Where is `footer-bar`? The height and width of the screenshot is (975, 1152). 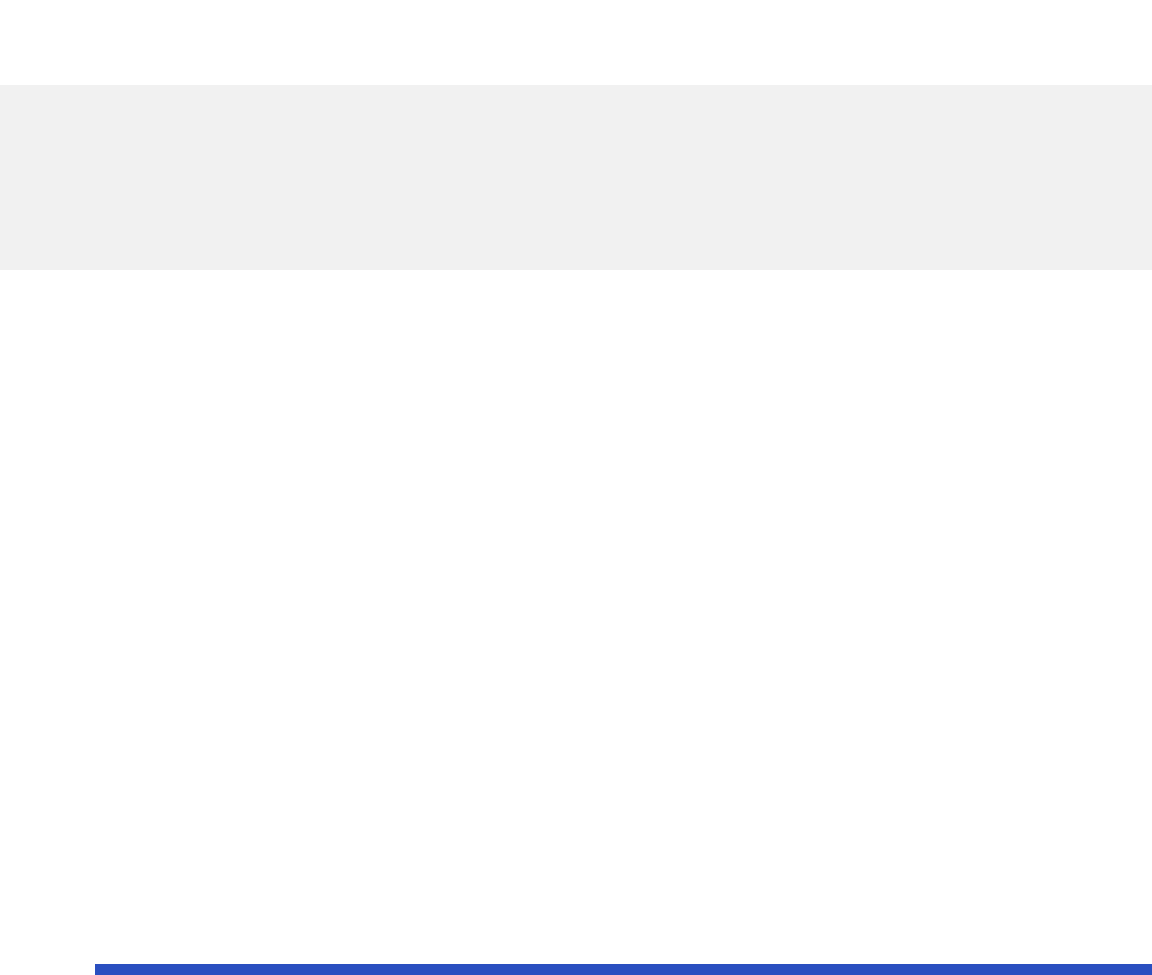
footer-bar is located at coordinates (623, 969).